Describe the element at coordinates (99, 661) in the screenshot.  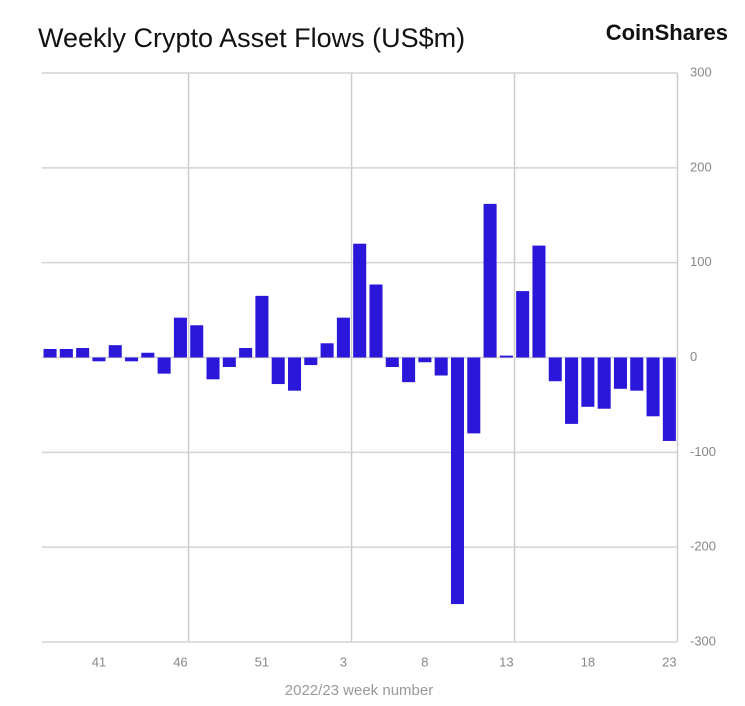
I see `x-tick-label: 41` at that location.